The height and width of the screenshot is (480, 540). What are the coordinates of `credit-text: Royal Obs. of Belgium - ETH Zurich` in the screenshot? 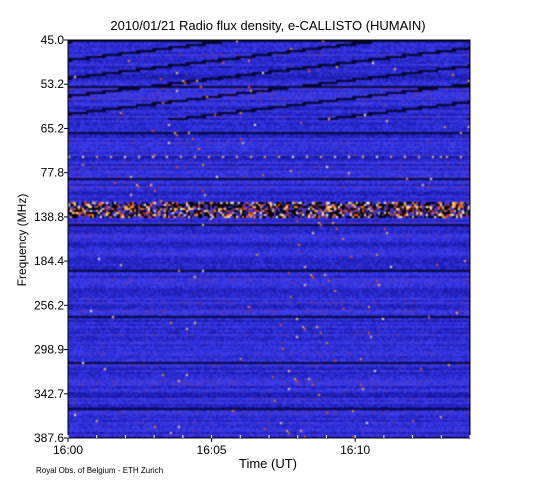 It's located at (100, 470).